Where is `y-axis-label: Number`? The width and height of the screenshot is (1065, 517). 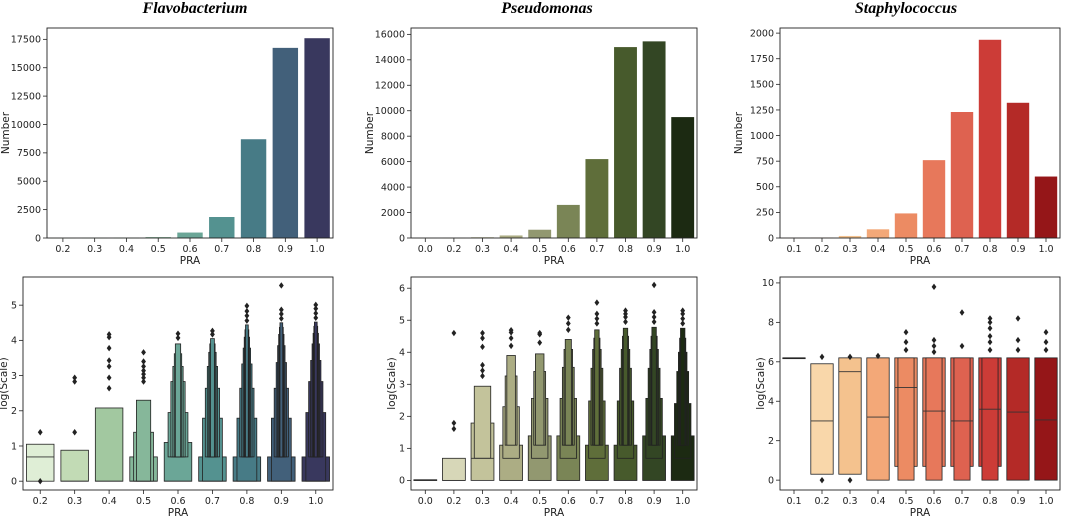 y-axis-label: Number is located at coordinates (739, 132).